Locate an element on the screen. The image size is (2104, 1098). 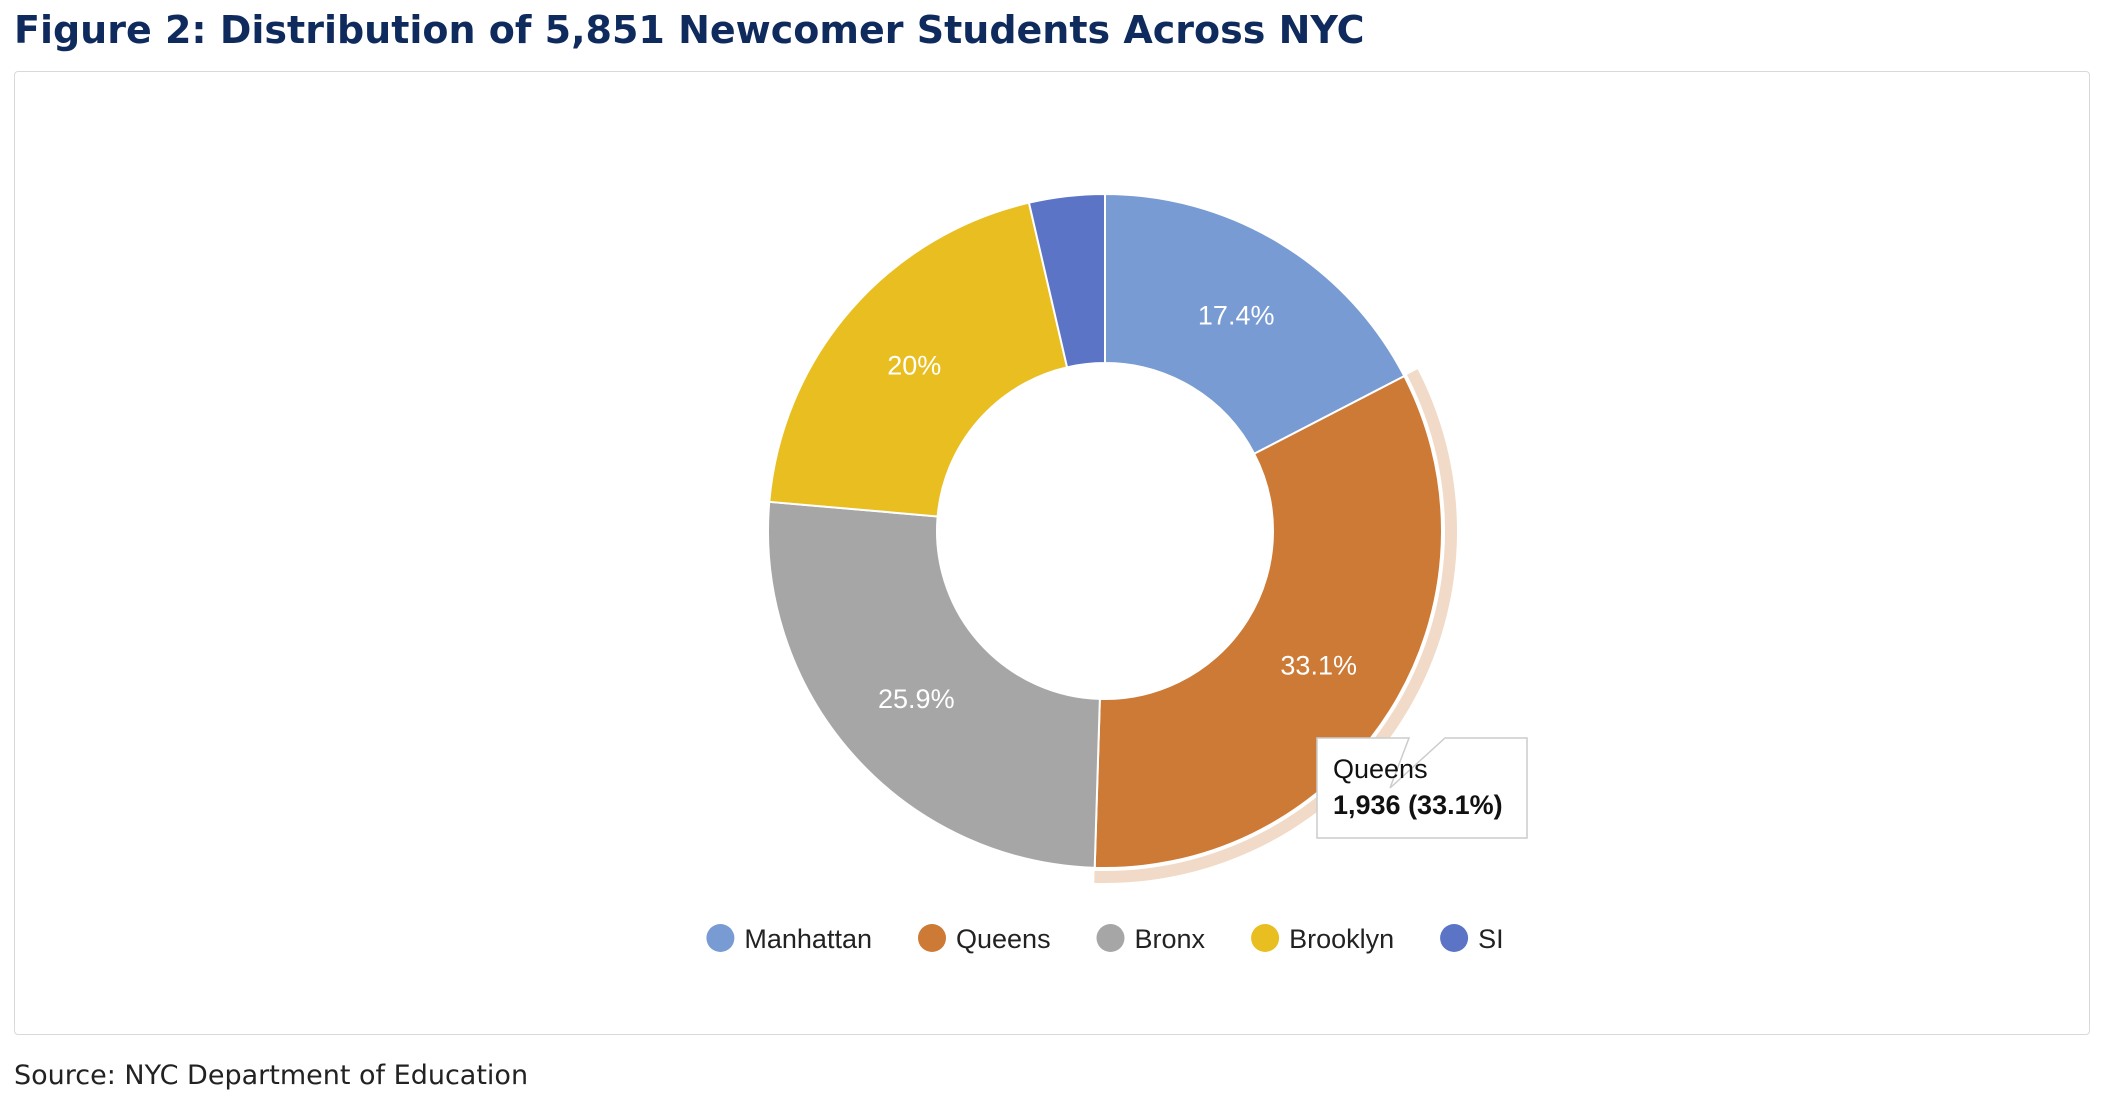
legend-label-manhattan: Manhattan is located at coordinates (808, 939).